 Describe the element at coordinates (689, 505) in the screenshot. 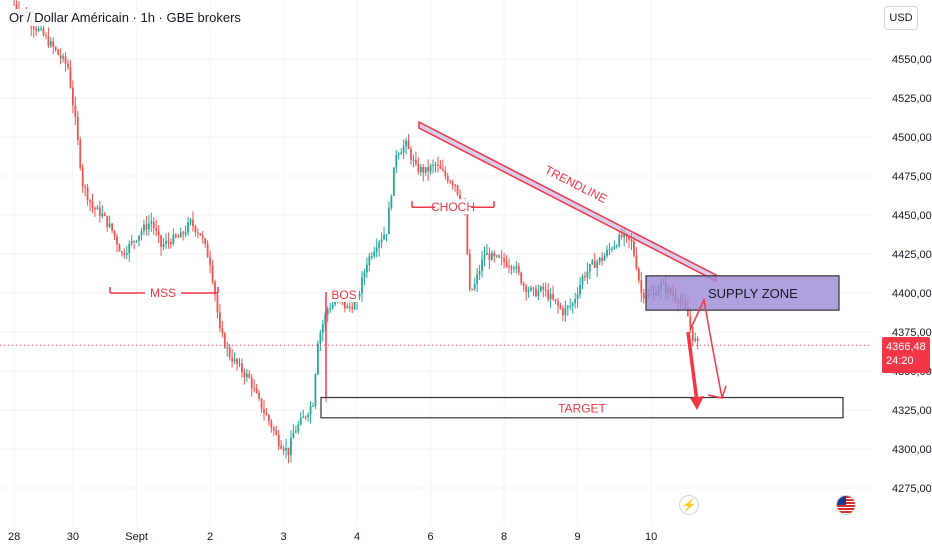

I see `flash-icon: ⚡` at that location.